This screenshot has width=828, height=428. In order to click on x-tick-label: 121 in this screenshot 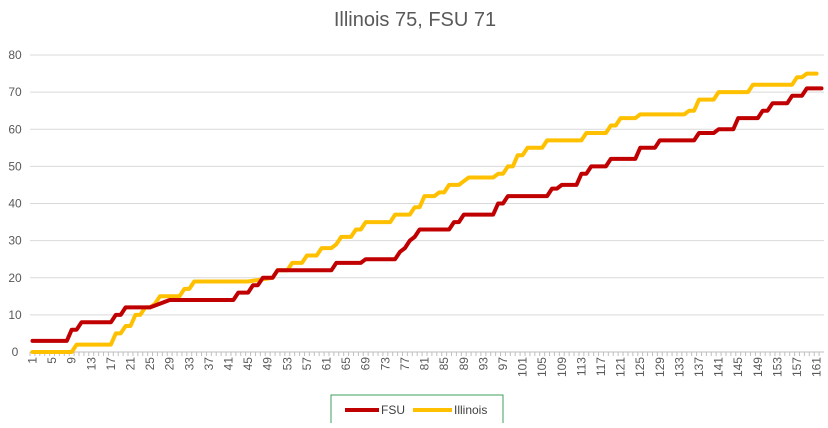, I will do `click(621, 367)`.